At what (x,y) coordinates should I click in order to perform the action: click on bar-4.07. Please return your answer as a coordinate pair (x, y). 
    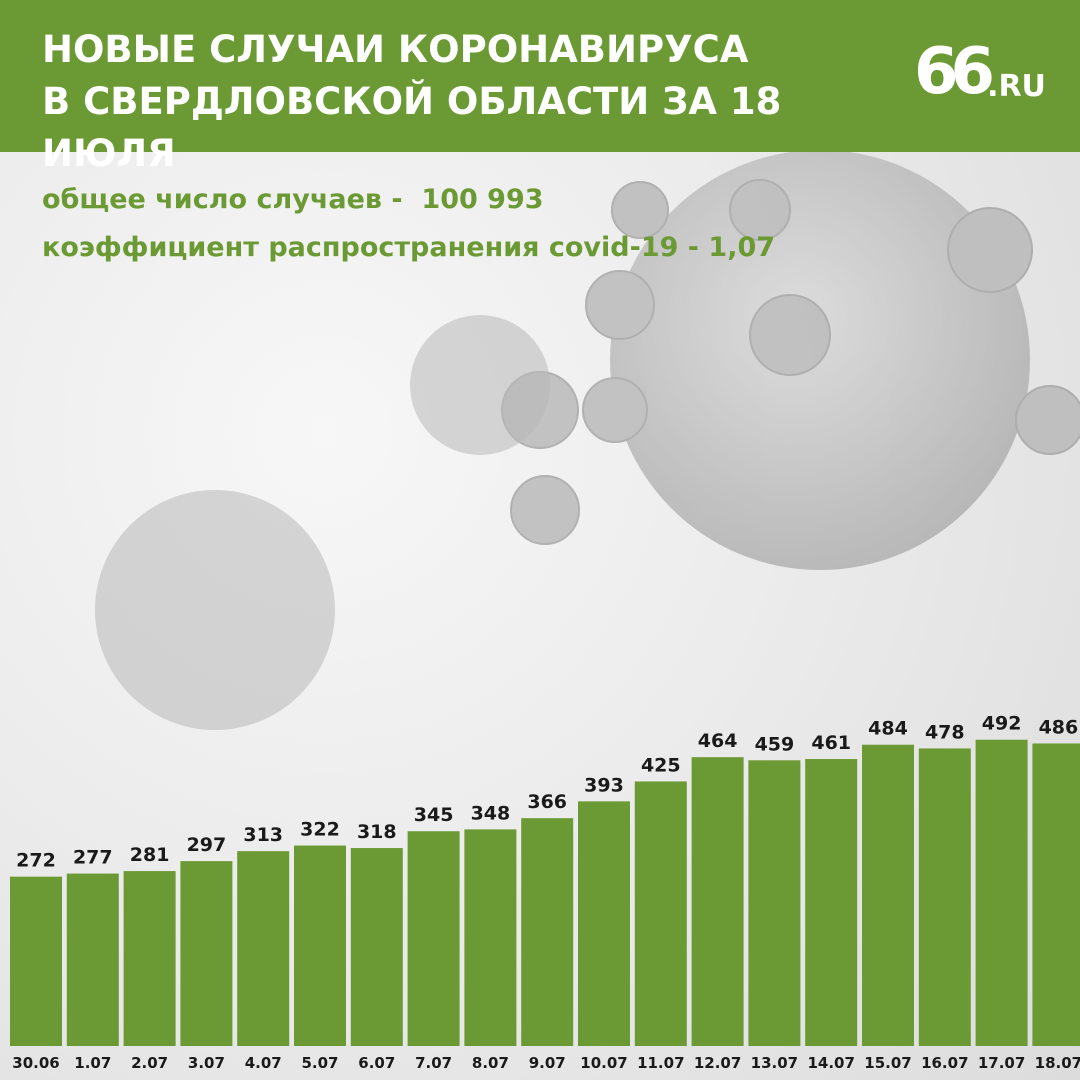
    Looking at the image, I should click on (263, 948).